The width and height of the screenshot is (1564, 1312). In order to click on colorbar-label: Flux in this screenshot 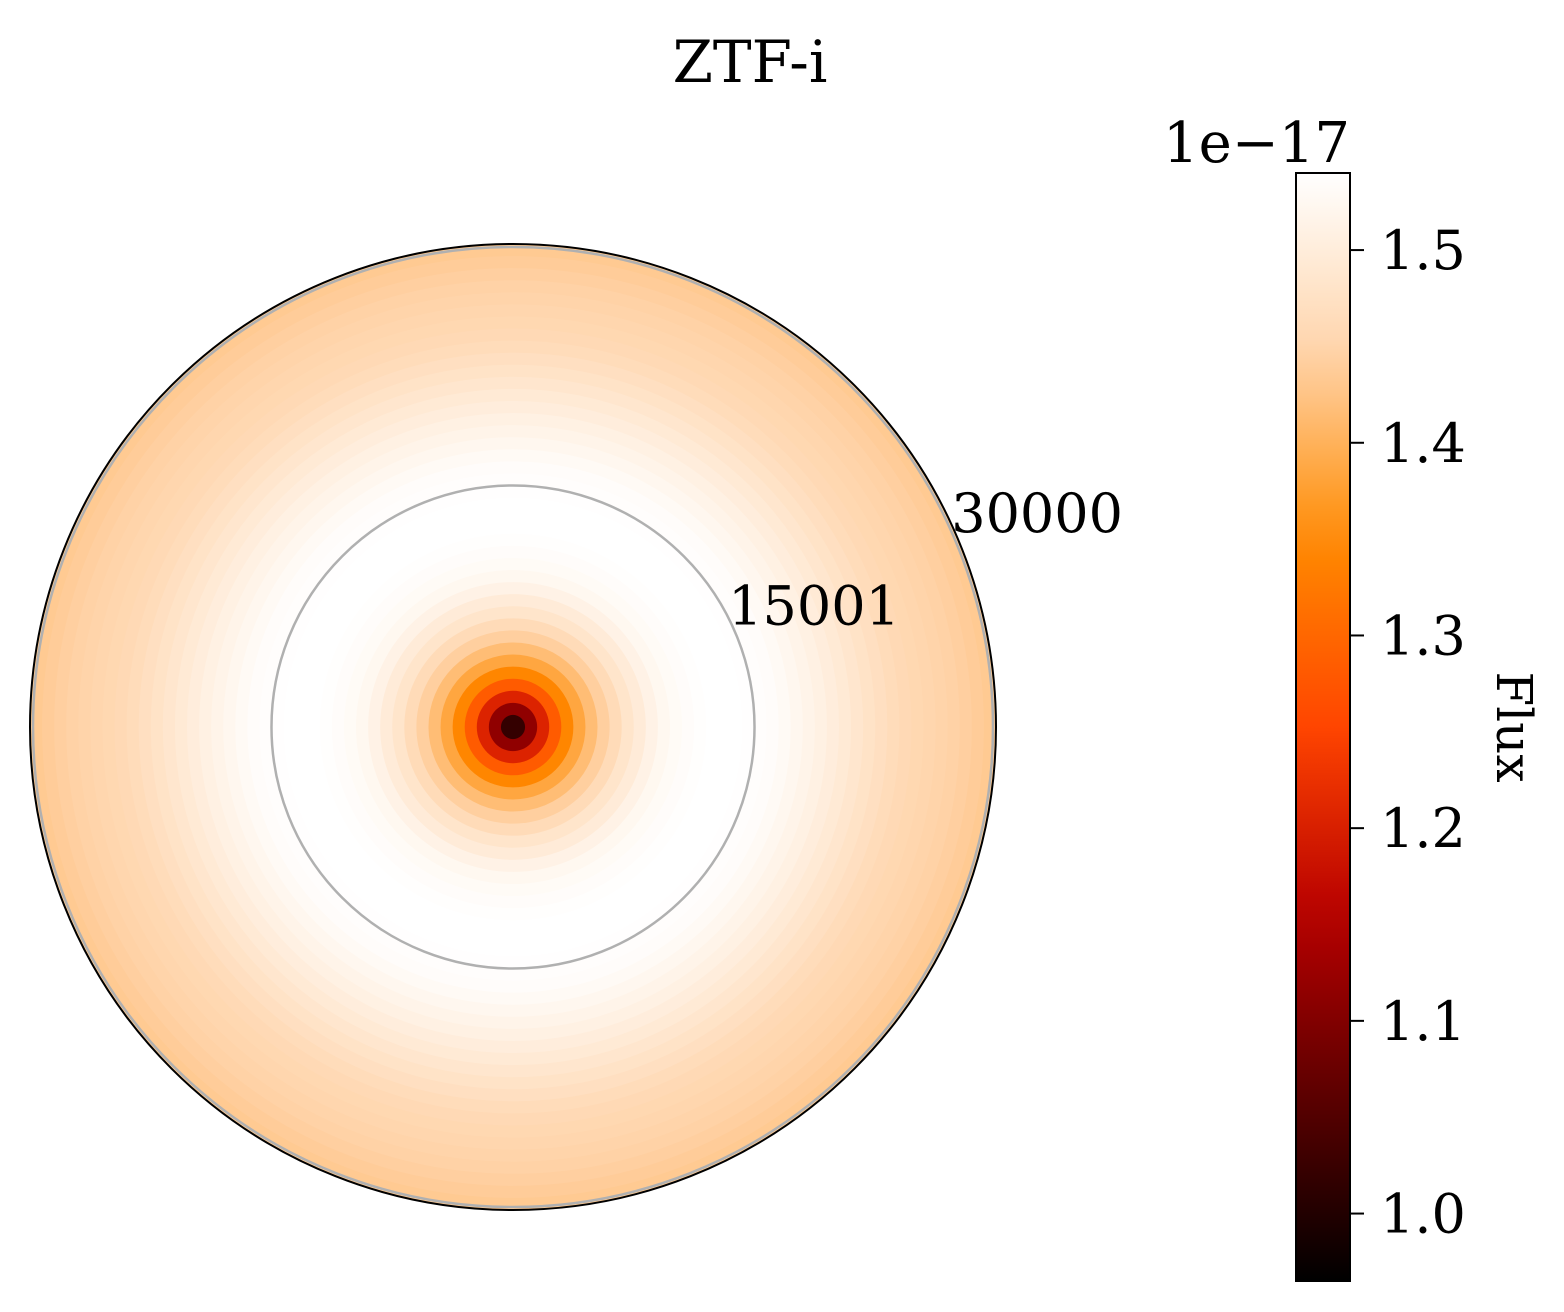, I will do `click(1514, 726)`.